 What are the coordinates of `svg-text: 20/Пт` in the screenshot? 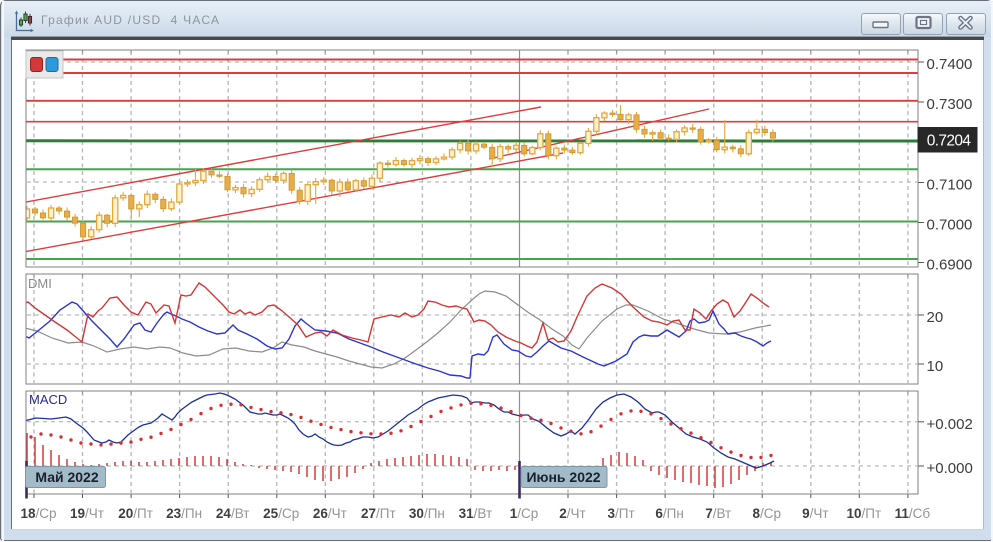 It's located at (135, 513).